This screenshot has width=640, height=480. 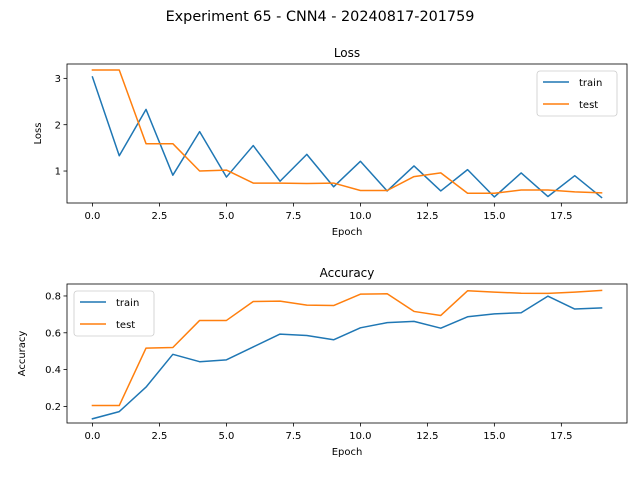 What do you see at coordinates (347, 53) in the screenshot?
I see `chart-title: Loss` at bounding box center [347, 53].